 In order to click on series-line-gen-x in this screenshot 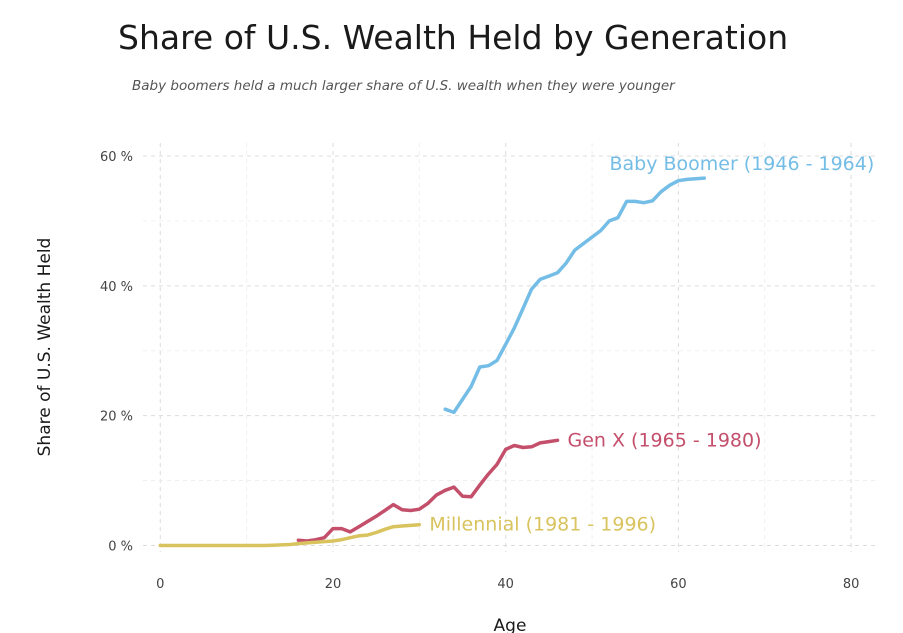, I will do `click(428, 490)`.